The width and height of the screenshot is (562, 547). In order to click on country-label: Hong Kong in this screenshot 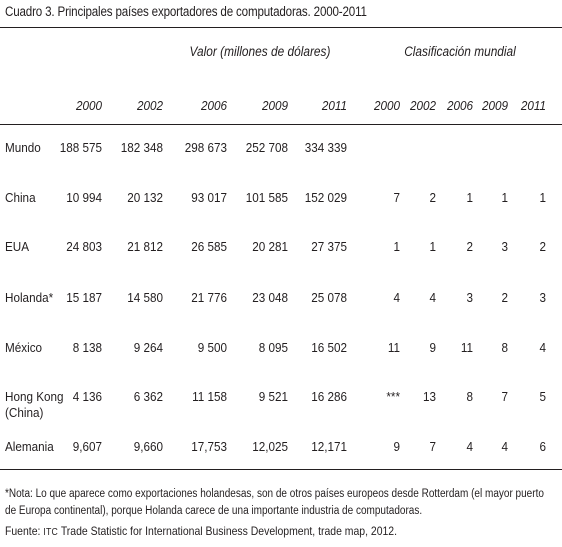, I will do `click(34, 396)`.